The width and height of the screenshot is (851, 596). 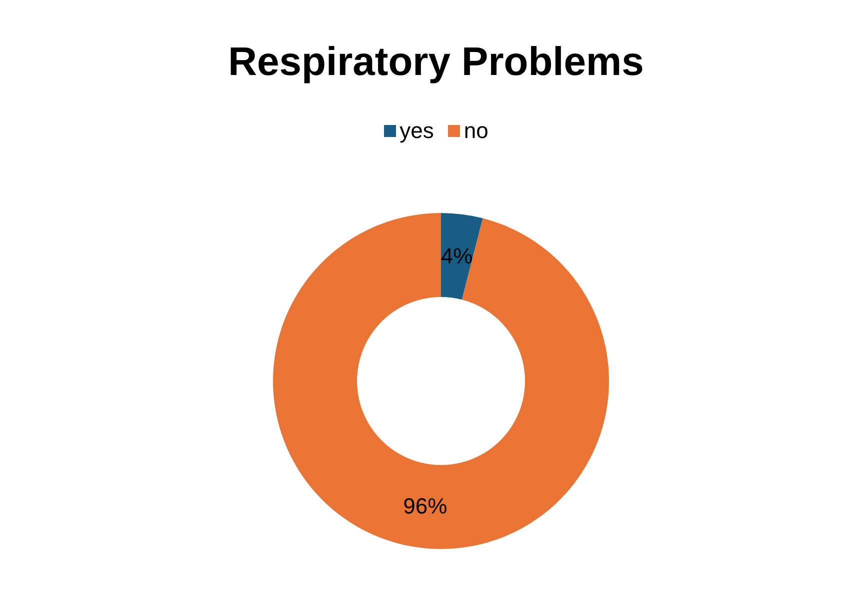 I want to click on legend-label: yes, so click(x=417, y=131).